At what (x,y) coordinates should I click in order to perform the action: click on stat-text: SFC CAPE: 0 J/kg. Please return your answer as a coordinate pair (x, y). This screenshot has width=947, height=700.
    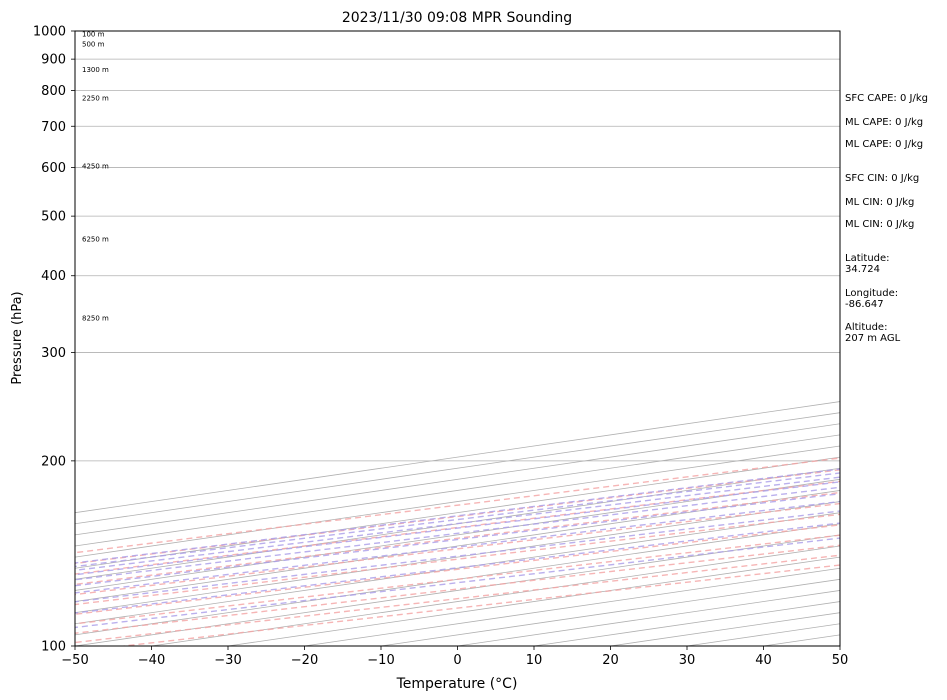
    Looking at the image, I should click on (886, 98).